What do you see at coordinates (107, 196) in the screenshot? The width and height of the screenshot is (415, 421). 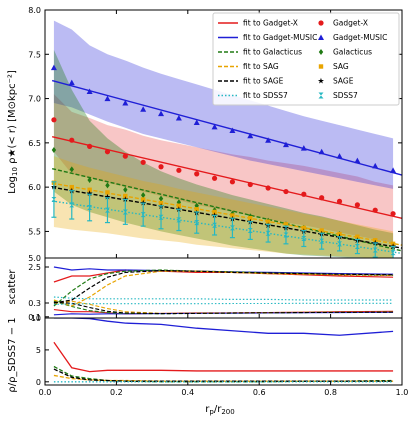 I see `point-sage: ★` at bounding box center [107, 196].